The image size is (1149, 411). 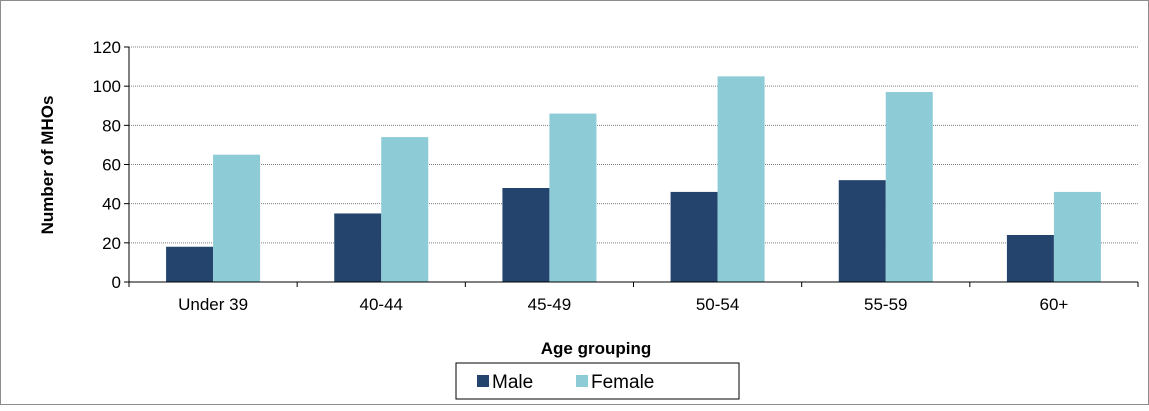 What do you see at coordinates (111, 243) in the screenshot?
I see `y-tick-label: 20` at bounding box center [111, 243].